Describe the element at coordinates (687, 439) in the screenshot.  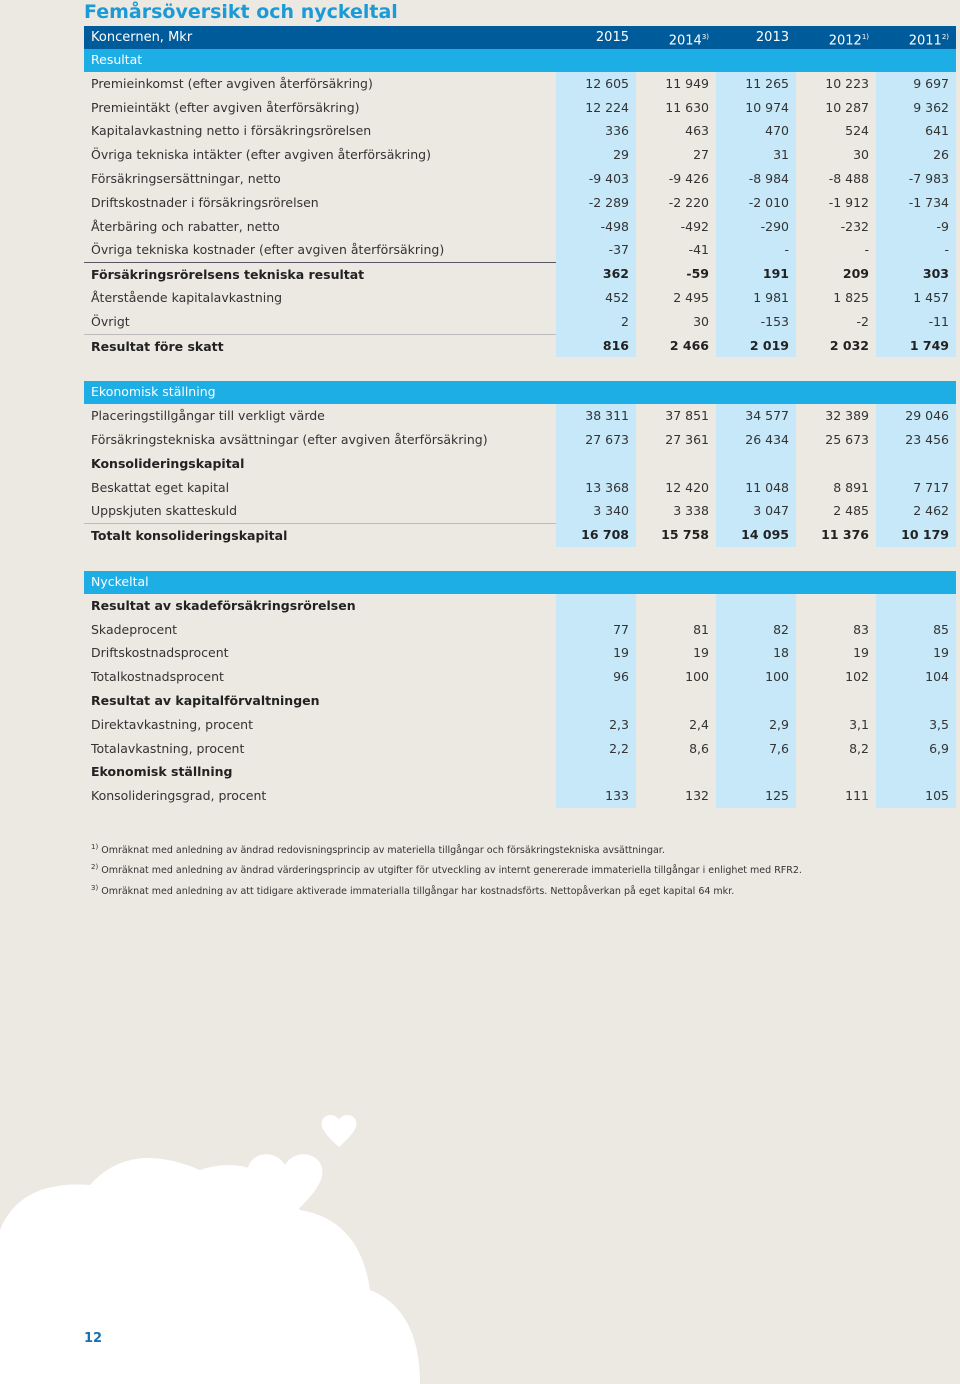
I see `cell: 27 361` at that location.